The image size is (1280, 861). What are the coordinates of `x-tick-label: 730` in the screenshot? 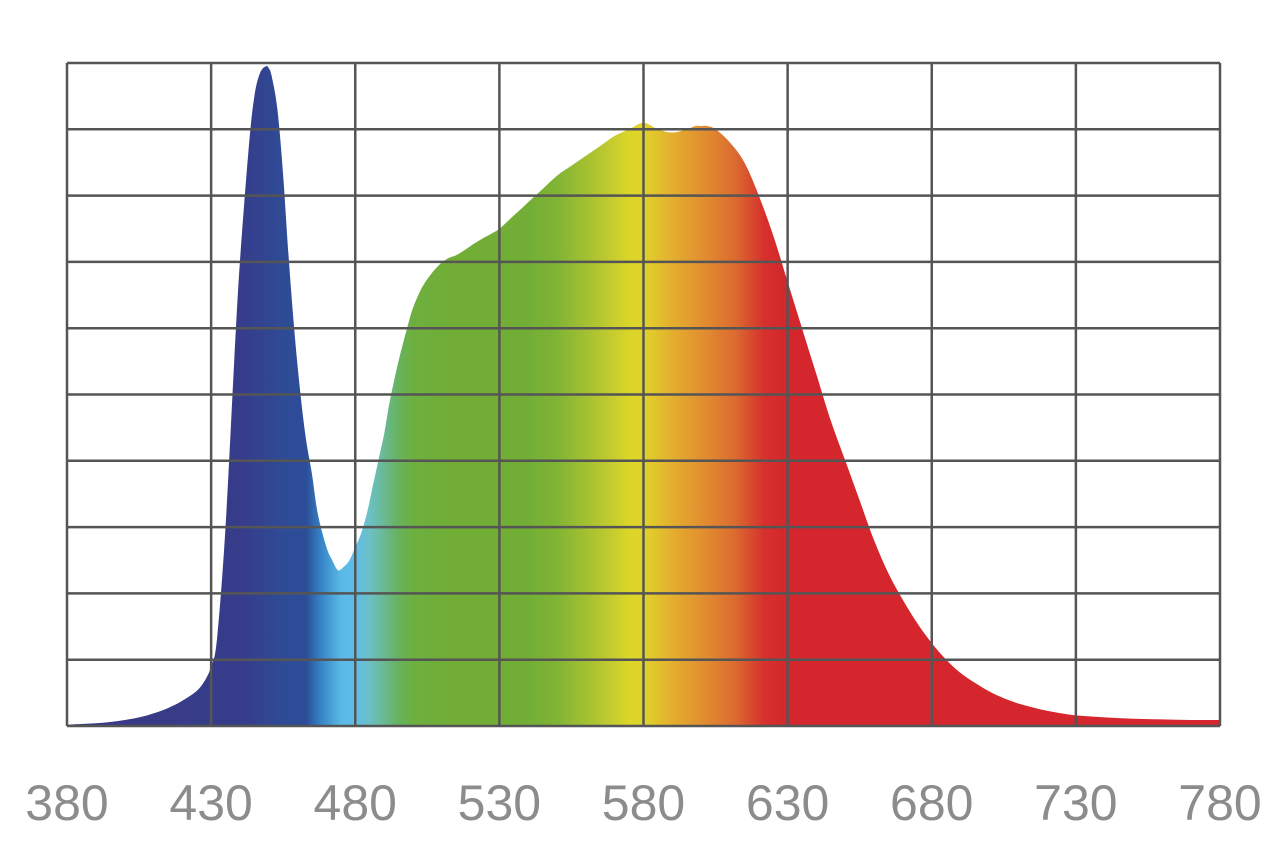 It's located at (1075, 803).